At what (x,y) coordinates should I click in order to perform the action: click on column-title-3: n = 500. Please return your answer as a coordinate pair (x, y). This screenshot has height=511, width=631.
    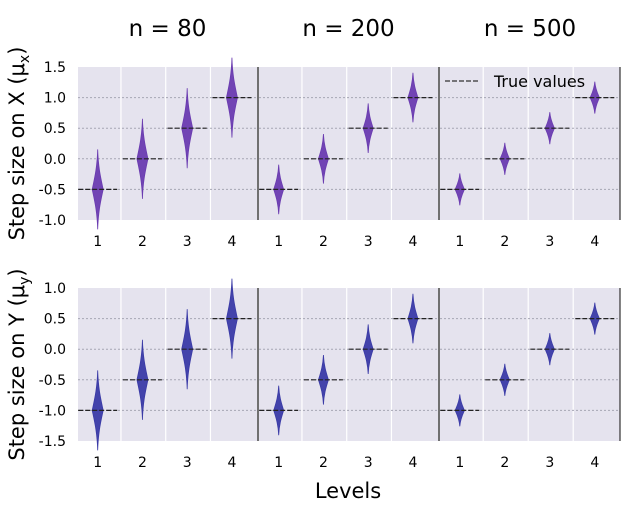
    Looking at the image, I should click on (530, 29).